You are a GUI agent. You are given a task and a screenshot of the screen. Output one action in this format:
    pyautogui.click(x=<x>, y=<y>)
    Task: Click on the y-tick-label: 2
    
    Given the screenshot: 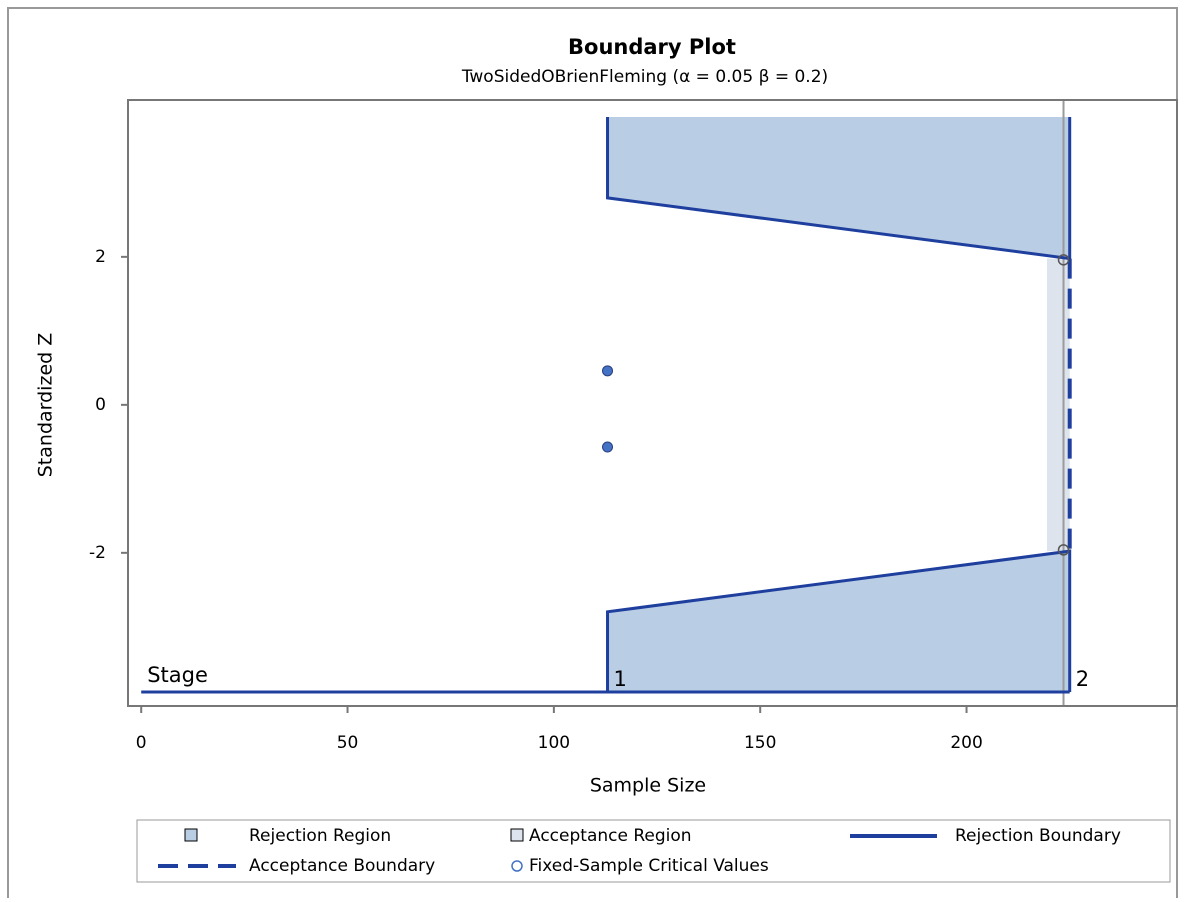 What is the action you would take?
    pyautogui.click(x=100, y=257)
    